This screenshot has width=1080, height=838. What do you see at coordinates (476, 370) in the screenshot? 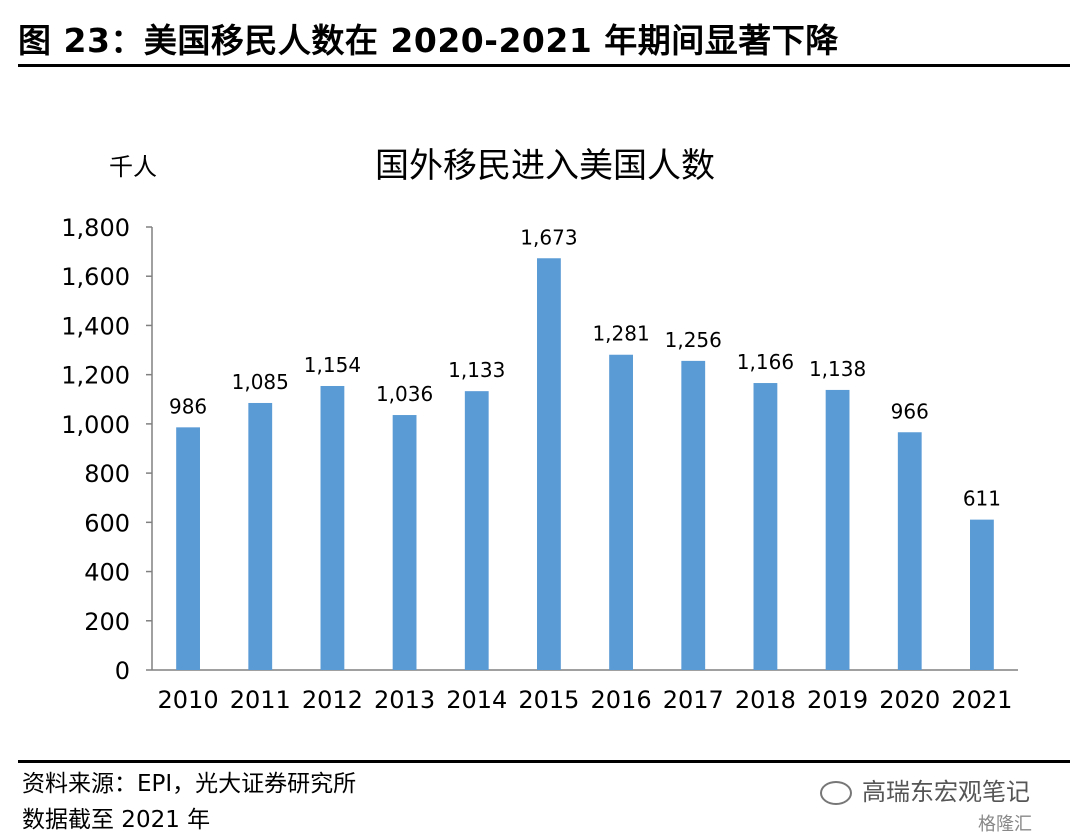
I see `data-label-2014: 1,133` at bounding box center [476, 370].